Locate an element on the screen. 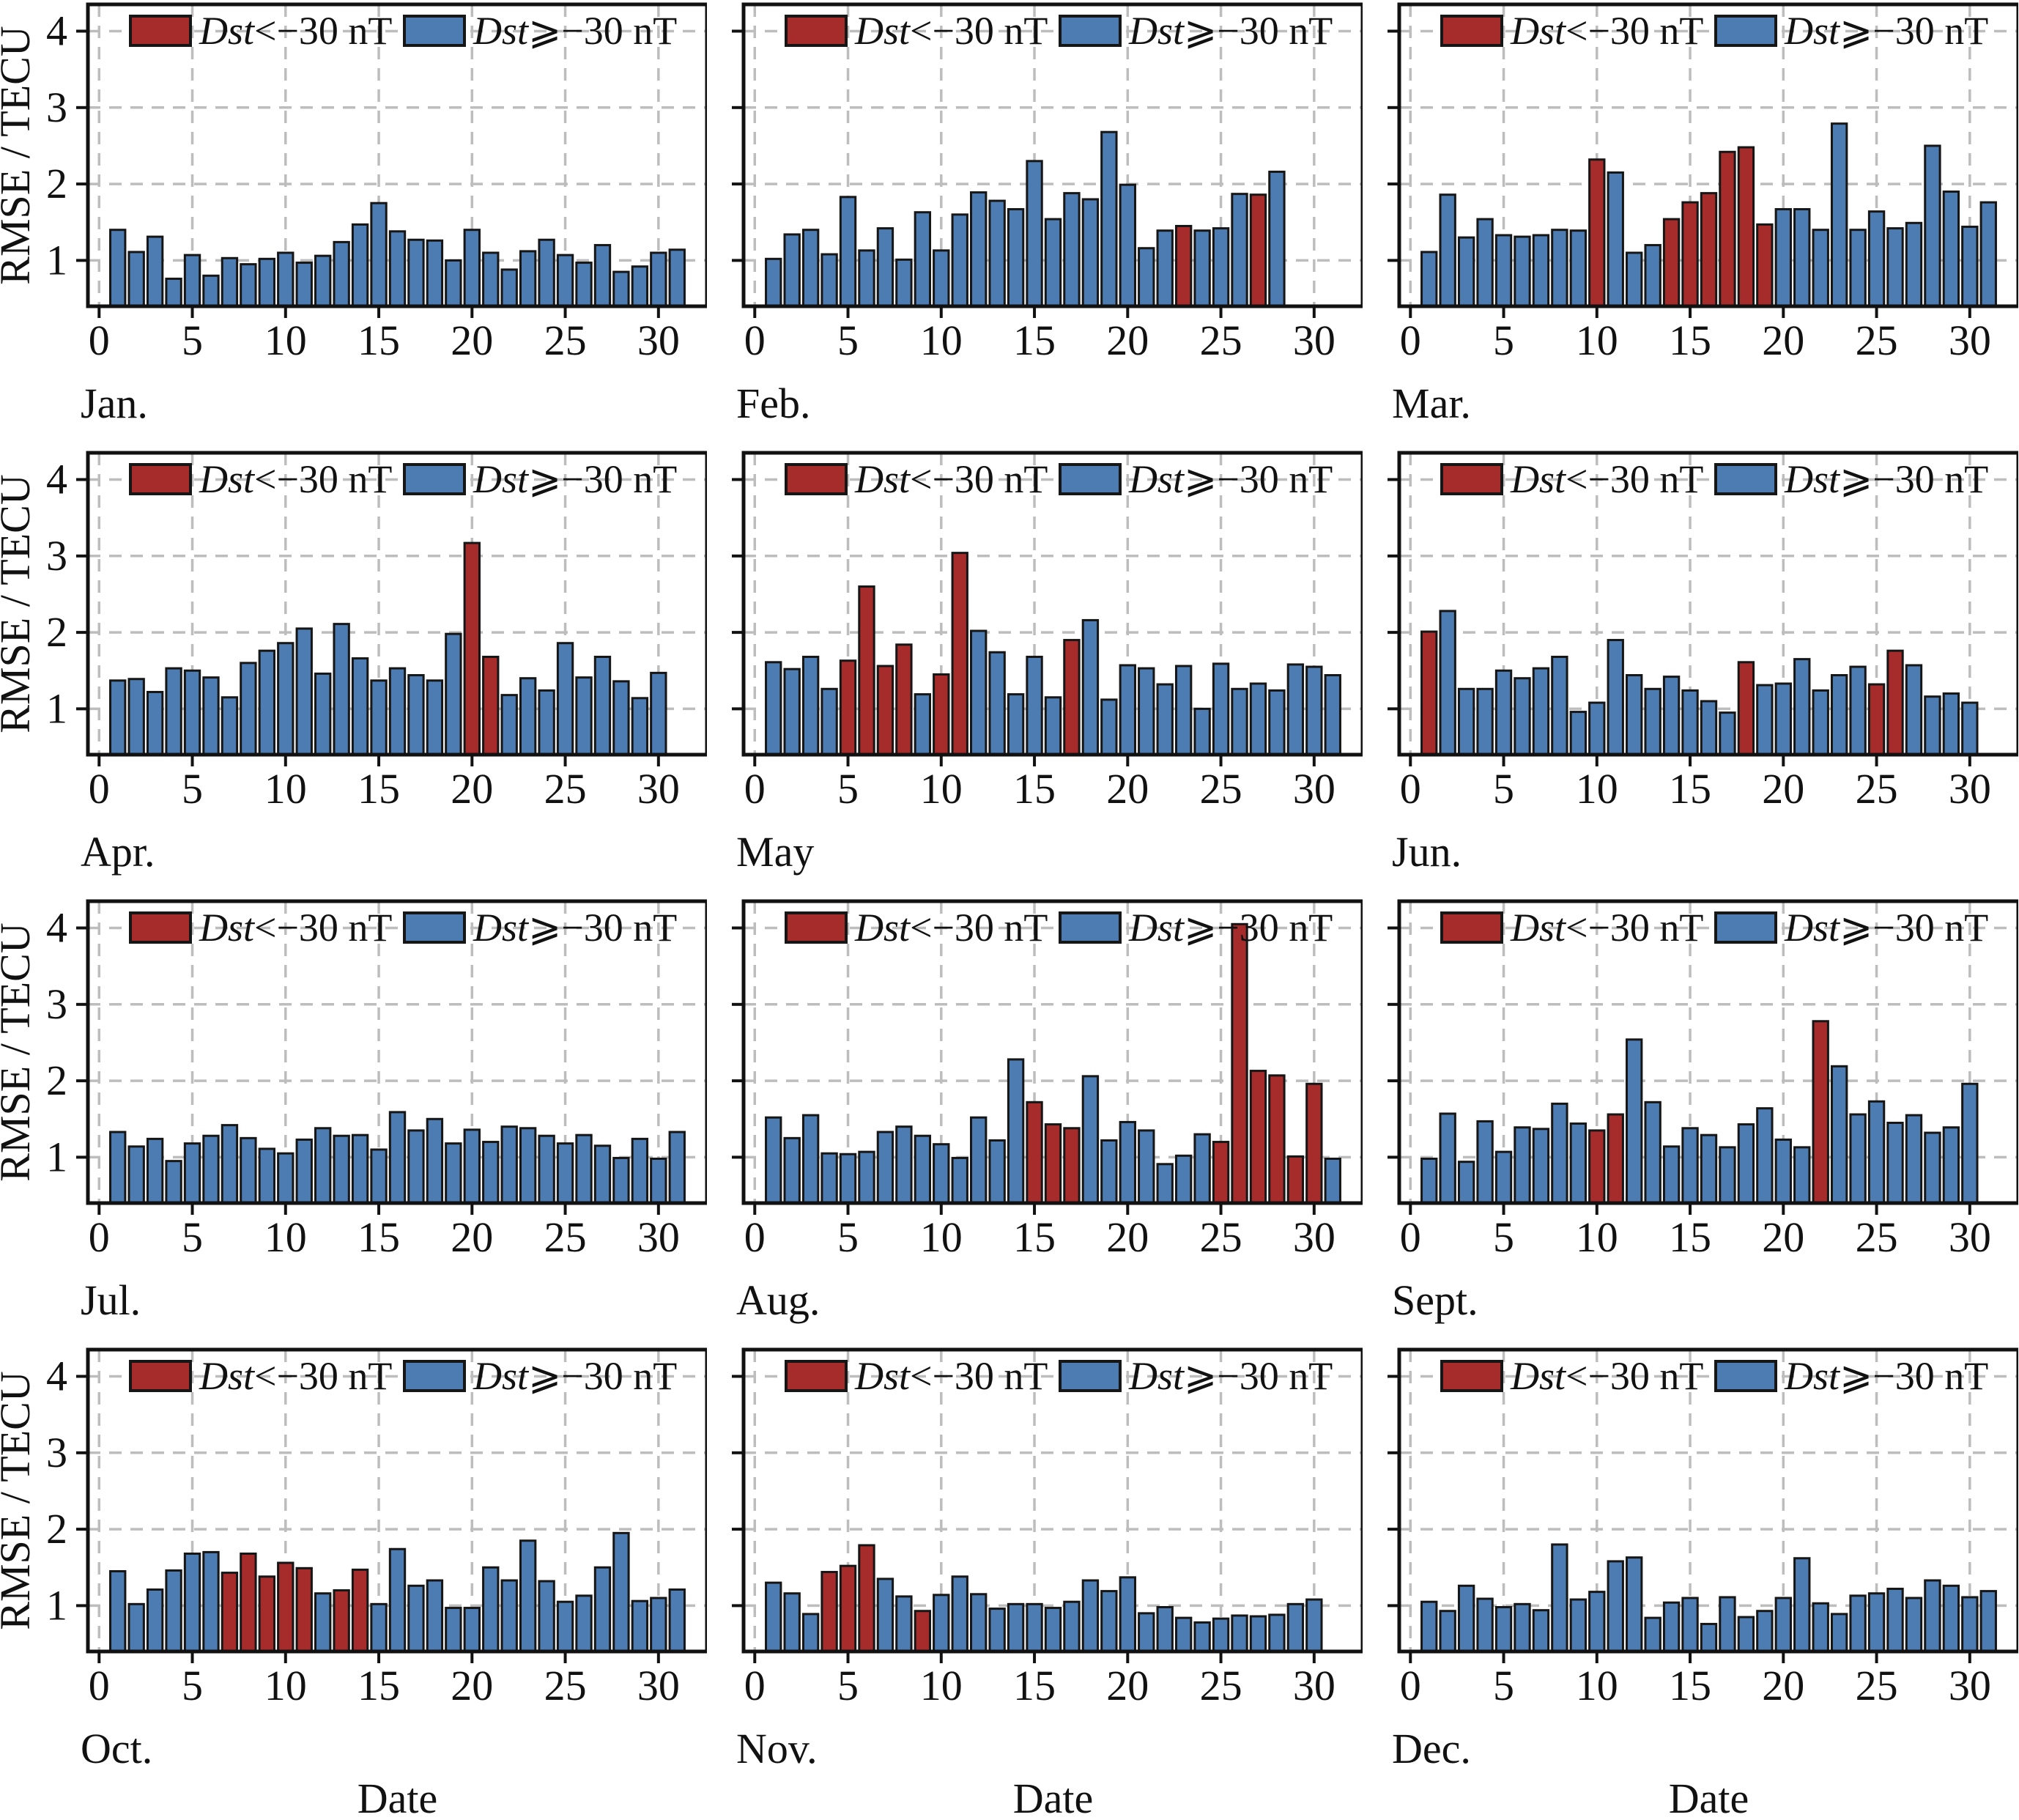  bar-day-30-quiet is located at coordinates (658, 1182).